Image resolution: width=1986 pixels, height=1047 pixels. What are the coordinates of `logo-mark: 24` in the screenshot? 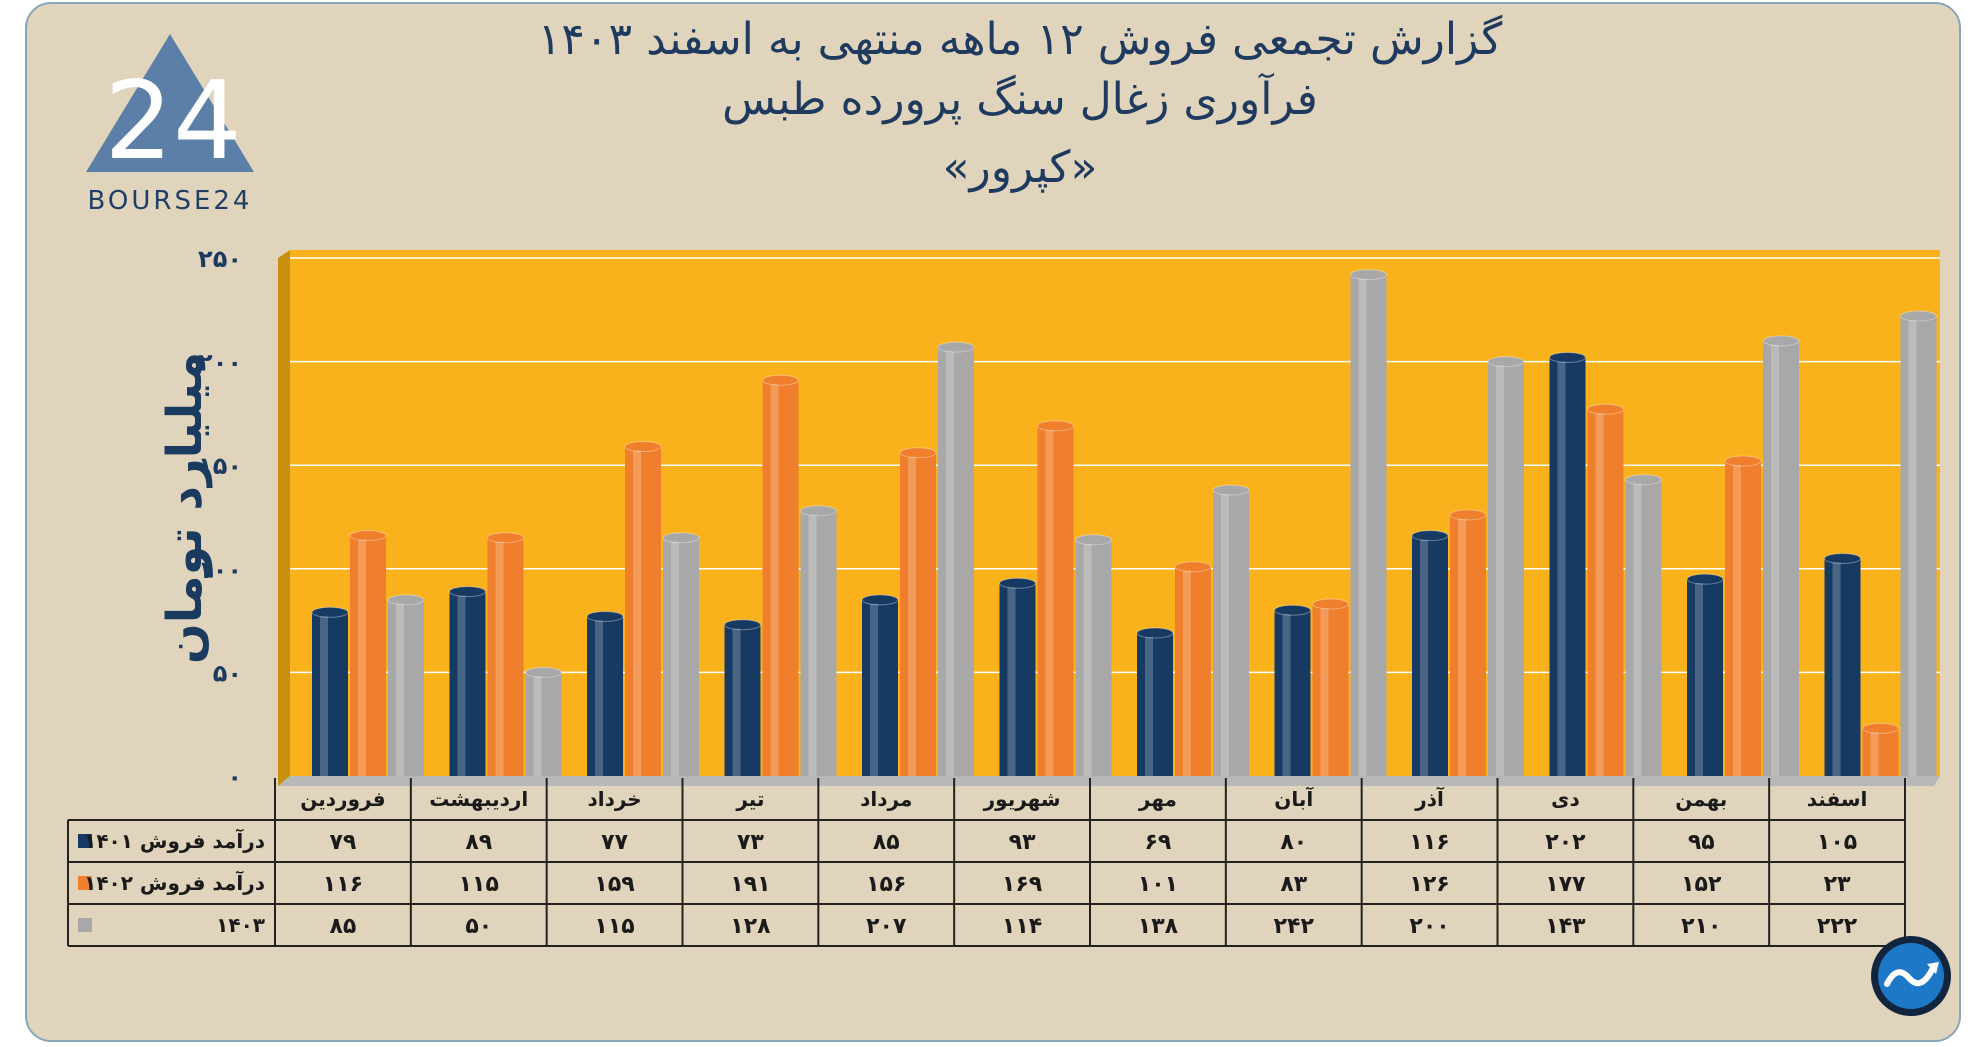 It's located at (172, 121).